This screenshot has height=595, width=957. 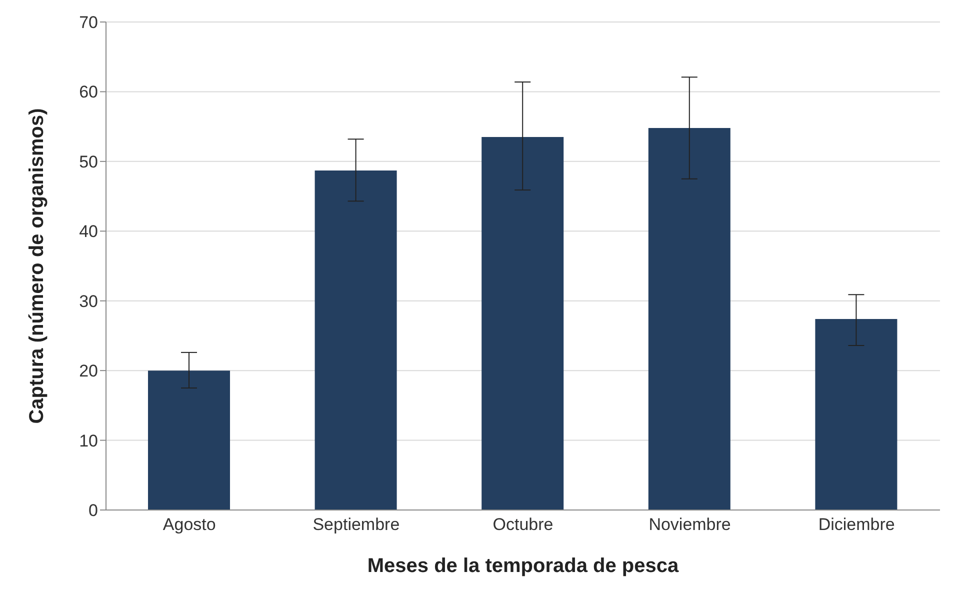 What do you see at coordinates (523, 566) in the screenshot?
I see `x-axis-title: Meses de la temporada de pesca` at bounding box center [523, 566].